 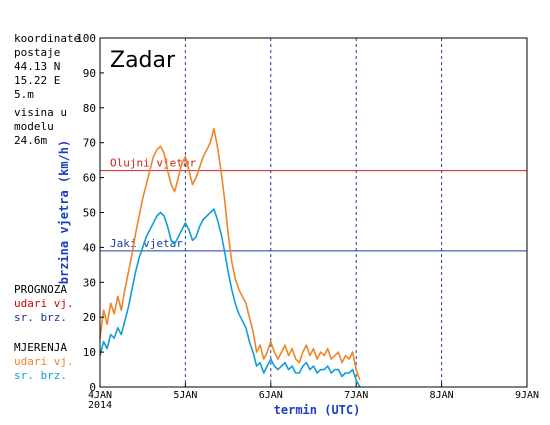 What do you see at coordinates (89, 317) in the screenshot?
I see `y-tick-label: 20` at bounding box center [89, 317].